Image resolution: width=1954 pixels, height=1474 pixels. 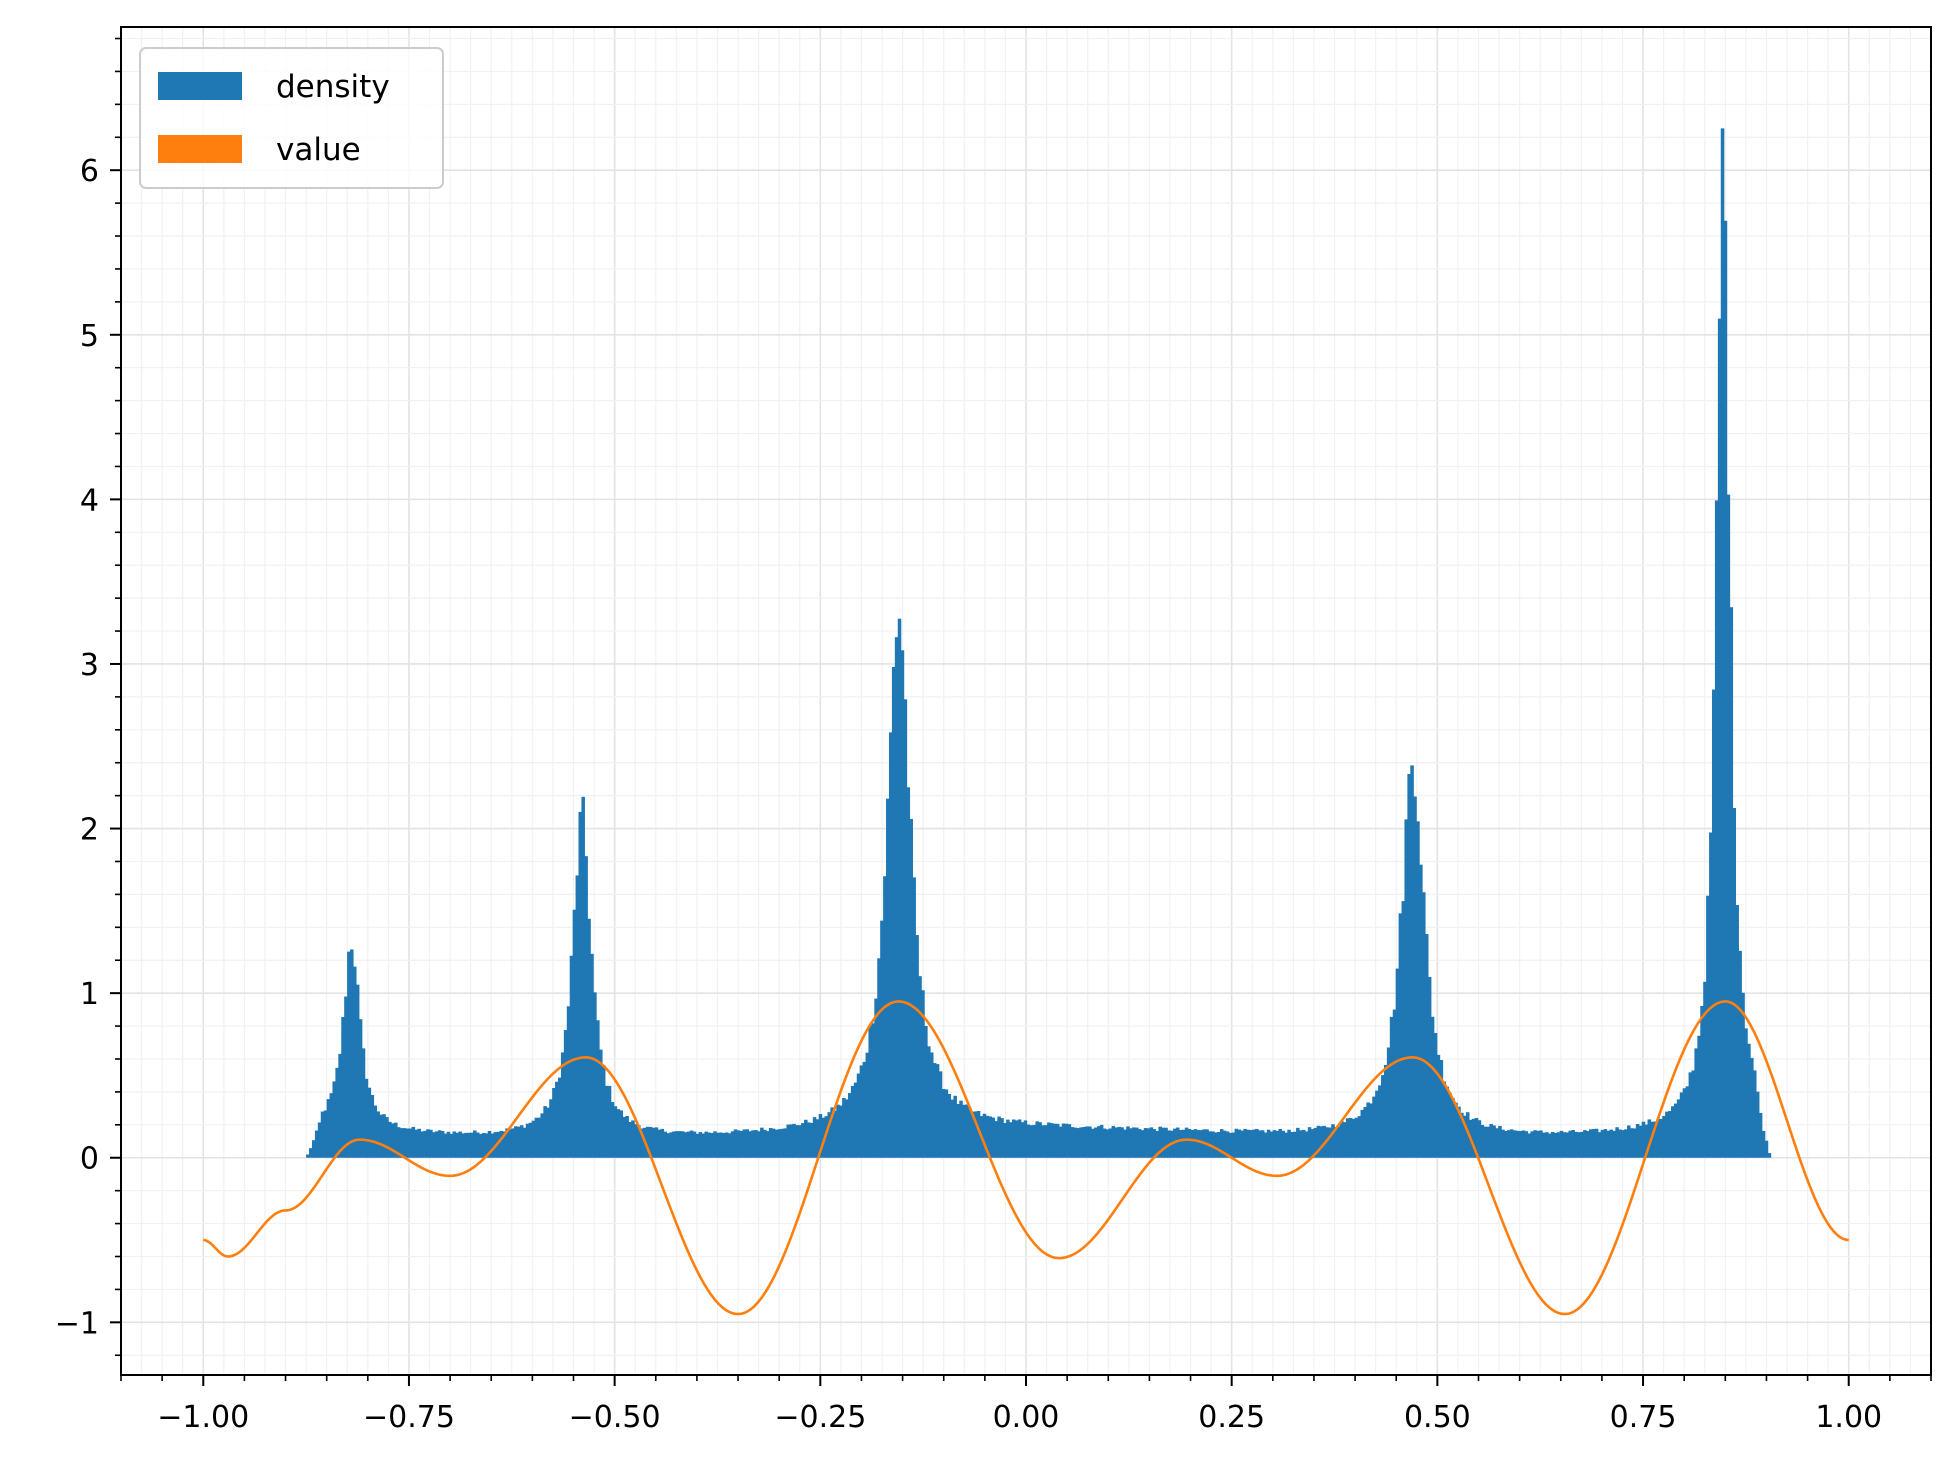 What do you see at coordinates (88, 697) in the screenshot?
I see `y-axis: −1 0 1 2 3 4 5 6` at bounding box center [88, 697].